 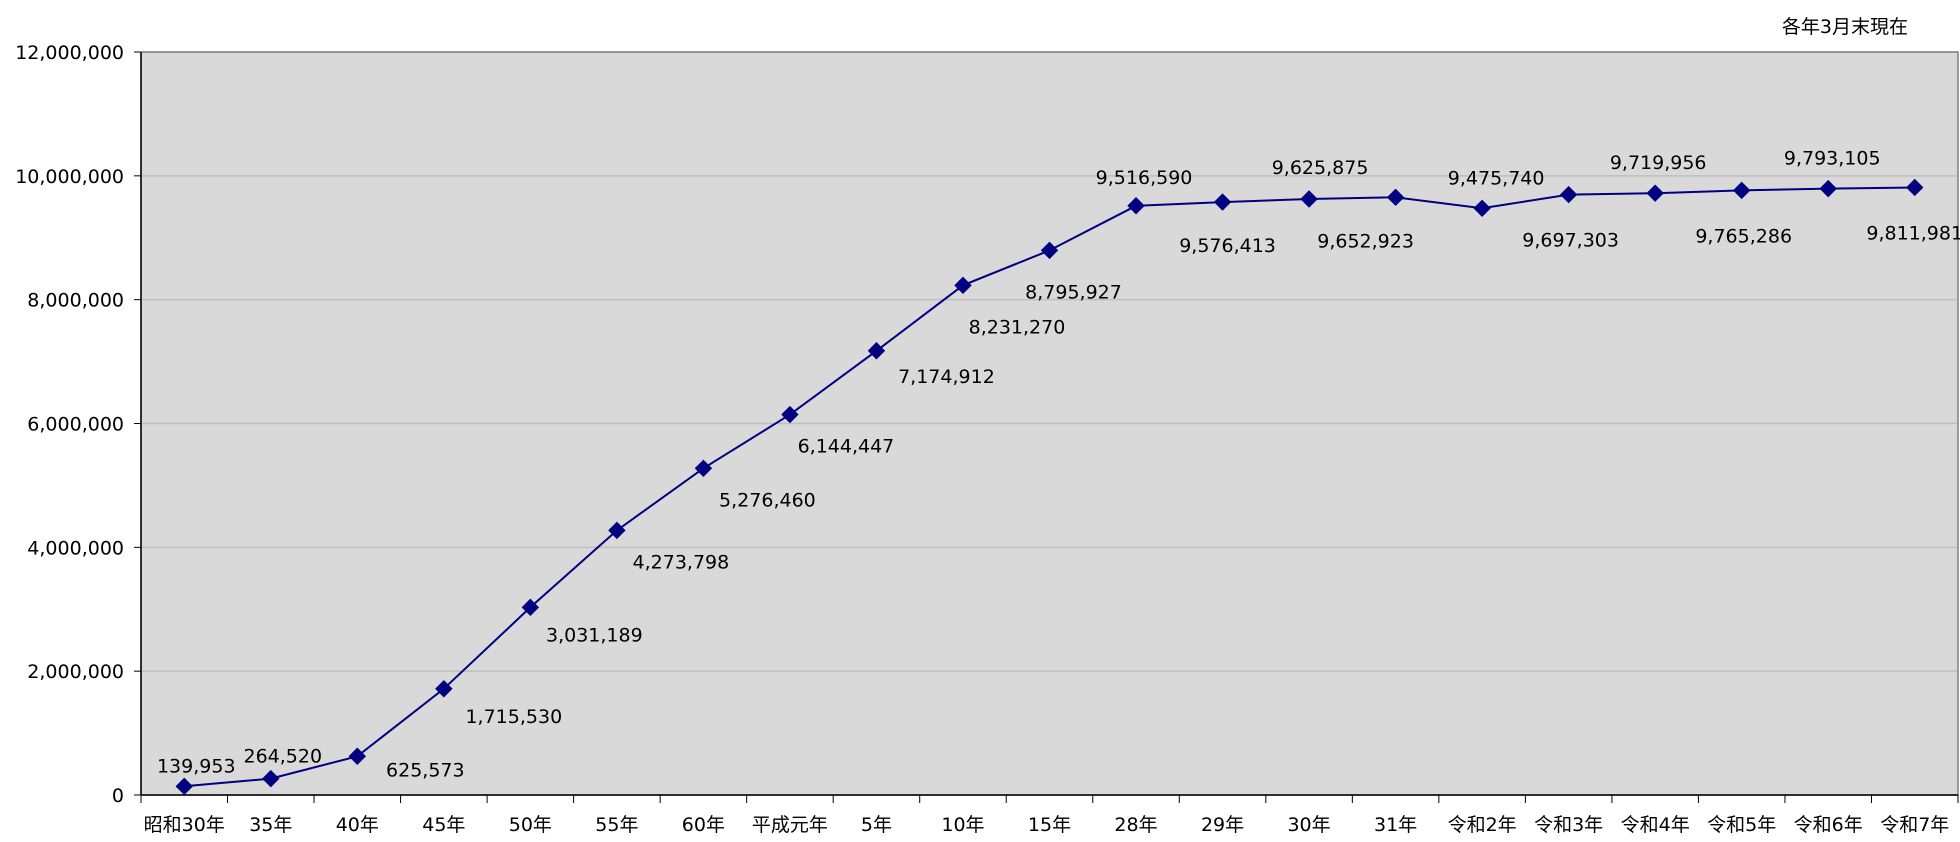 I want to click on x-tick-label: 令和6年, so click(x=1828, y=825).